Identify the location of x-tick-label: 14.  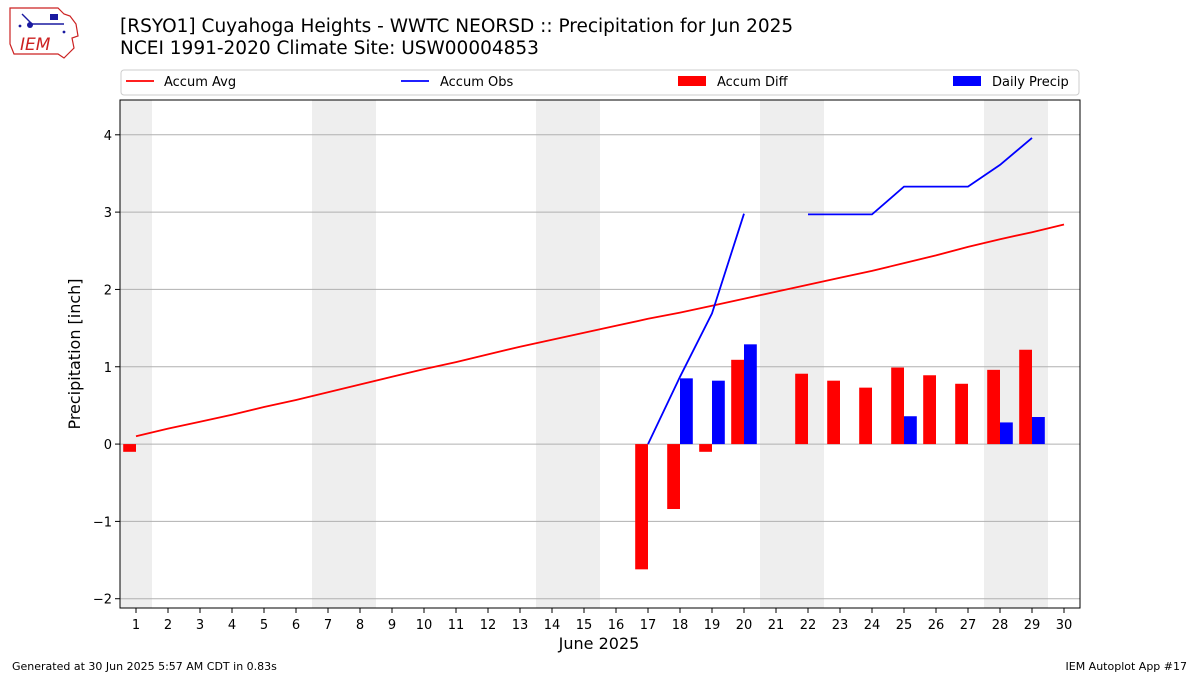
(552, 625).